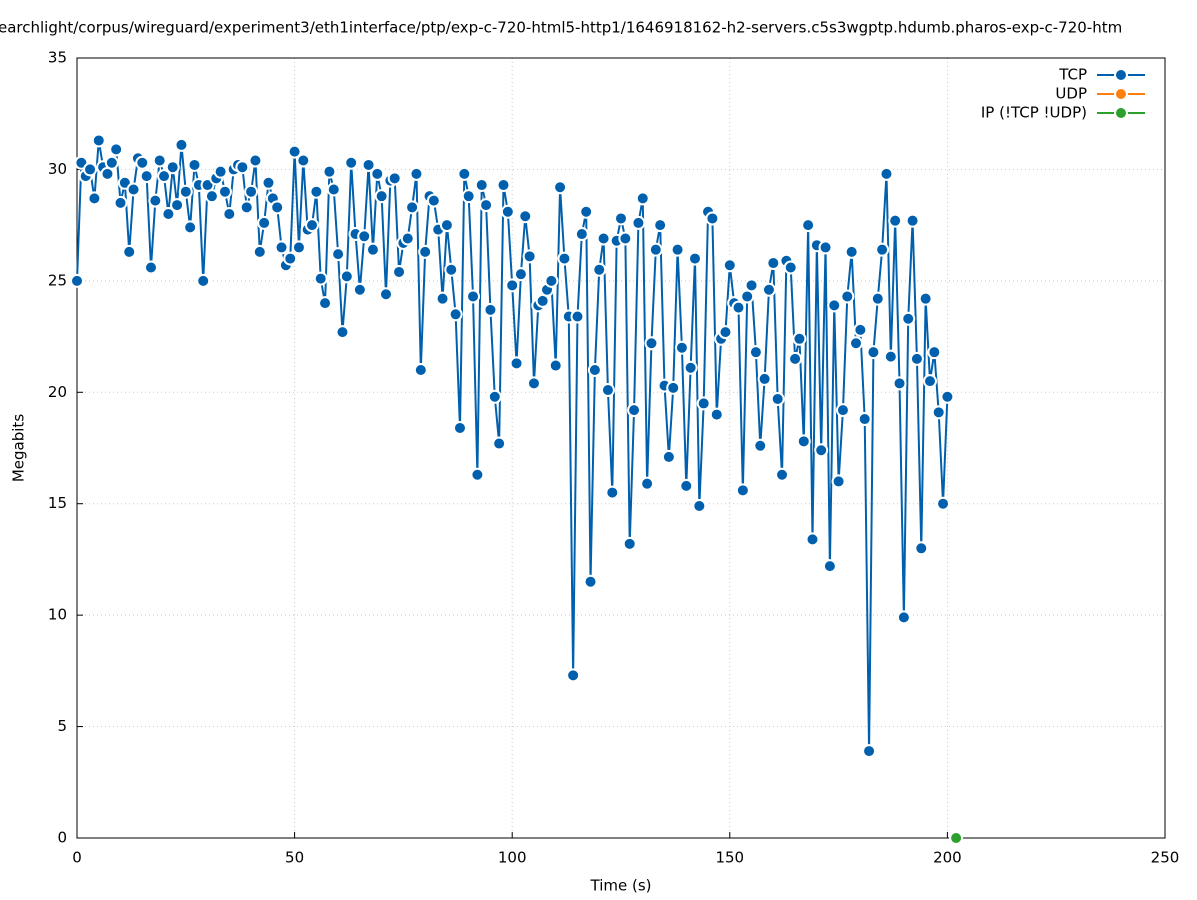 The image size is (1197, 900). Describe the element at coordinates (621, 886) in the screenshot. I see `x-axis-label: Time (s)` at that location.